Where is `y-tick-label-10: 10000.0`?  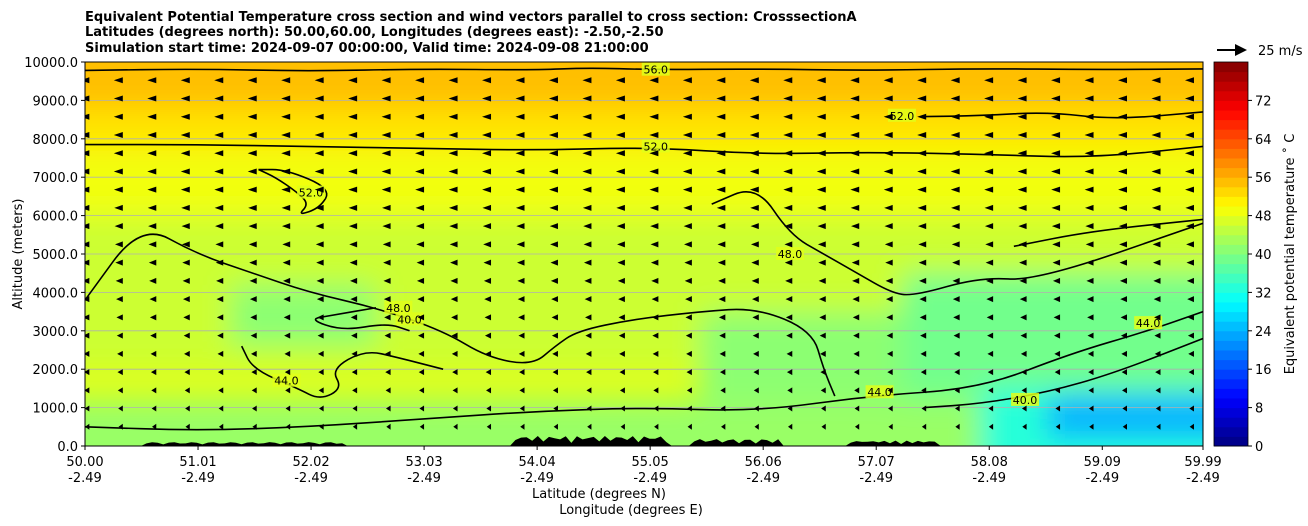 y-tick-label-10: 10000.0 is located at coordinates (51, 63).